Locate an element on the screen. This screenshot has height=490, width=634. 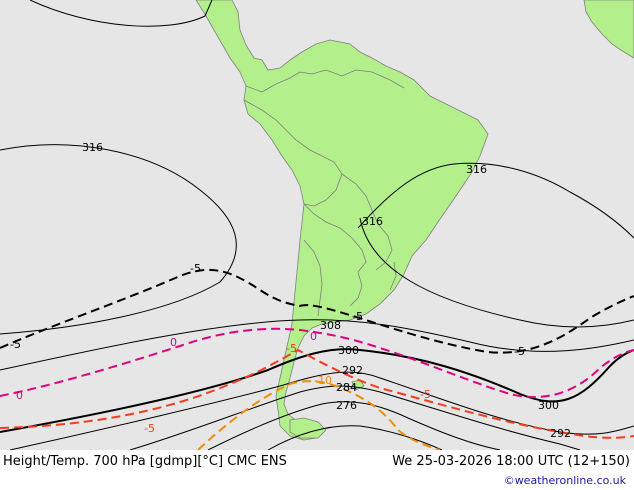
height-contour-316-north is located at coordinates (121, 13).